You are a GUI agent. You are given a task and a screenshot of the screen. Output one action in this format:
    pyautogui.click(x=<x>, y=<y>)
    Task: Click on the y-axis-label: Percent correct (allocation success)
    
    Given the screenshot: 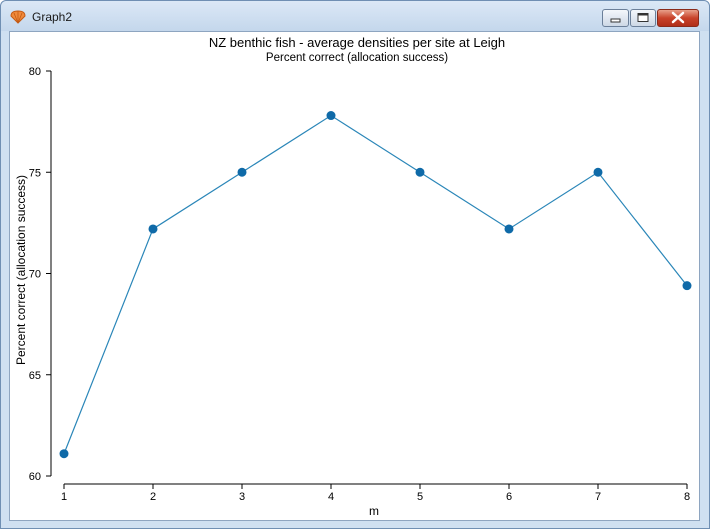 What is the action you would take?
    pyautogui.click(x=21, y=270)
    